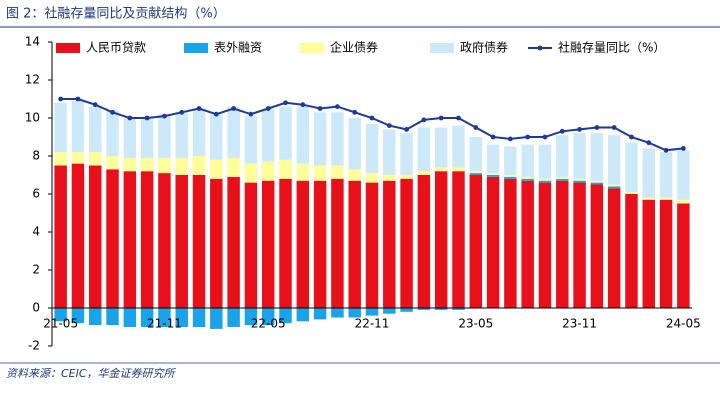 The height and width of the screenshot is (405, 720). Describe the element at coordinates (611, 47) in the screenshot. I see `legend-label: 社融存量同比（%）` at that location.